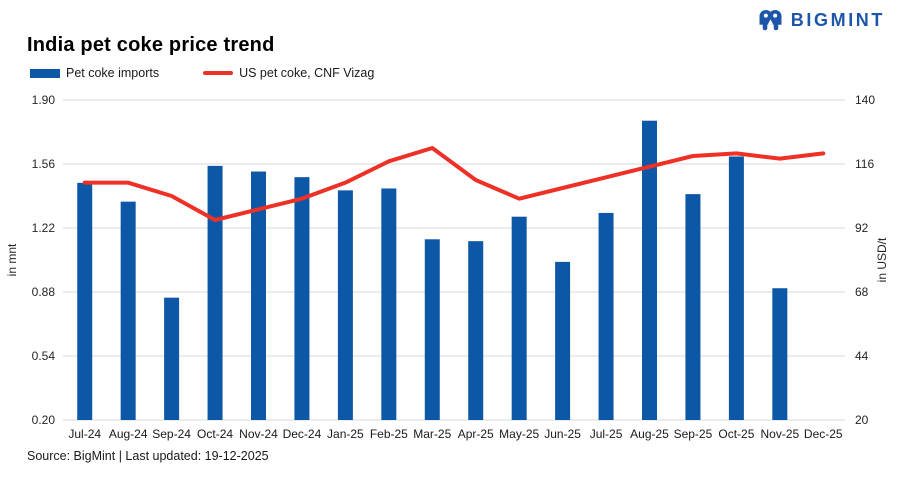 The height and width of the screenshot is (477, 903). What do you see at coordinates (84, 434) in the screenshot?
I see `x-axis-label: Jul-24` at bounding box center [84, 434].